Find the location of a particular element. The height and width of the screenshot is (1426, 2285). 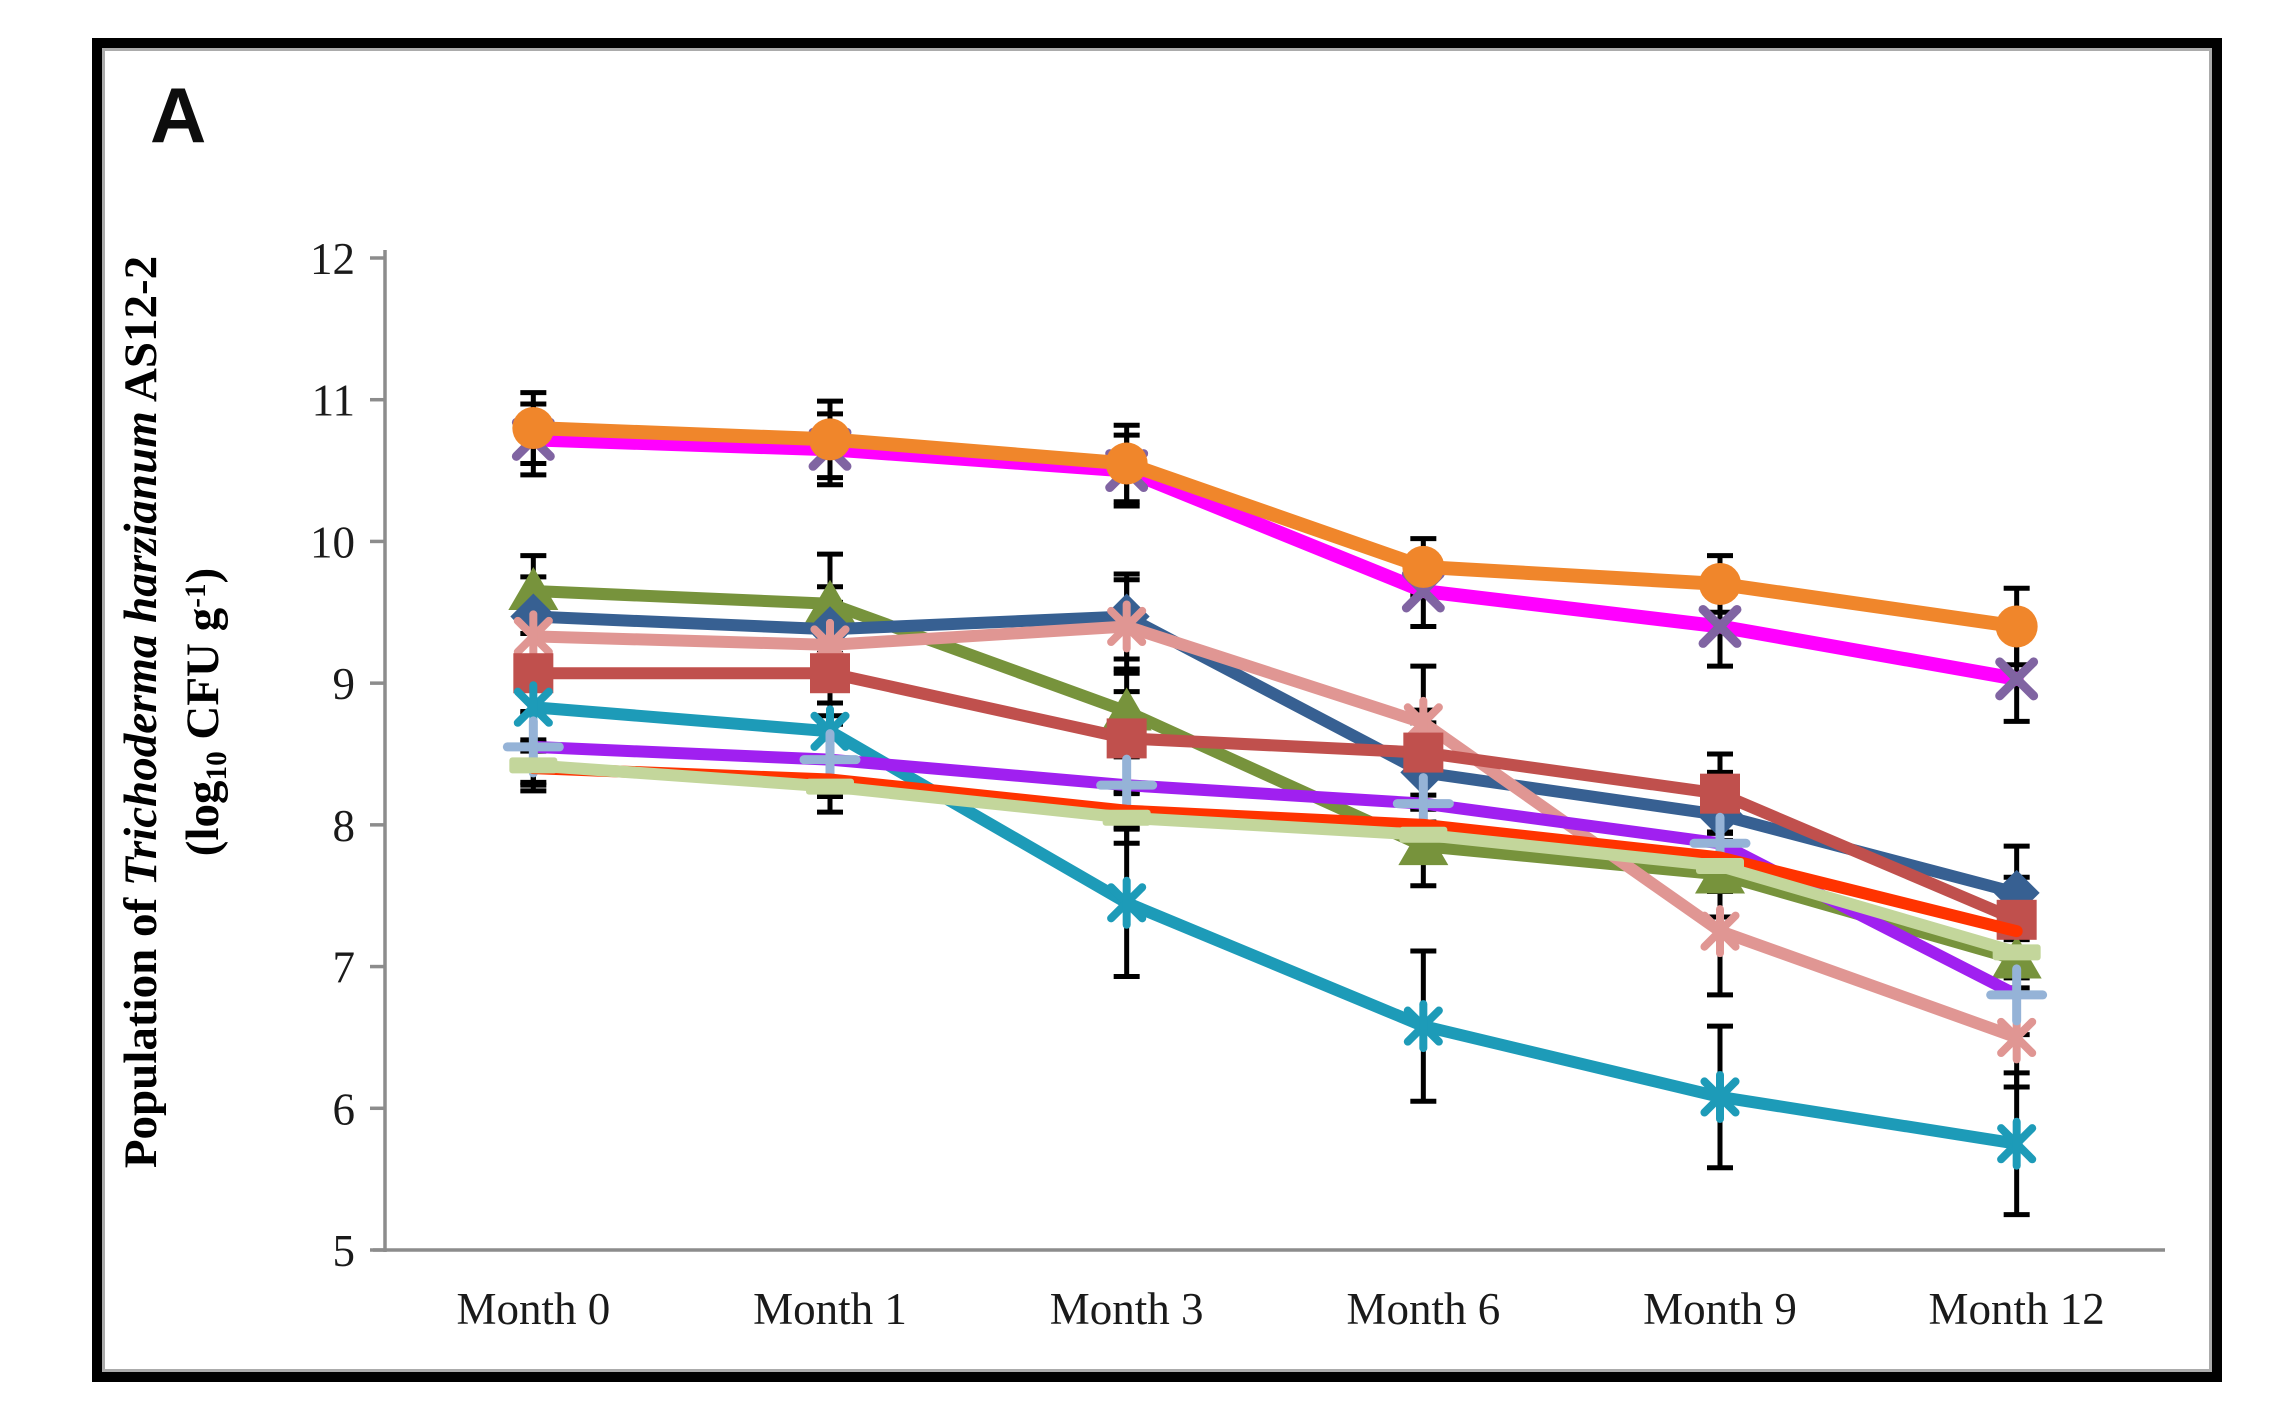

panel-label: A is located at coordinates (178, 115).